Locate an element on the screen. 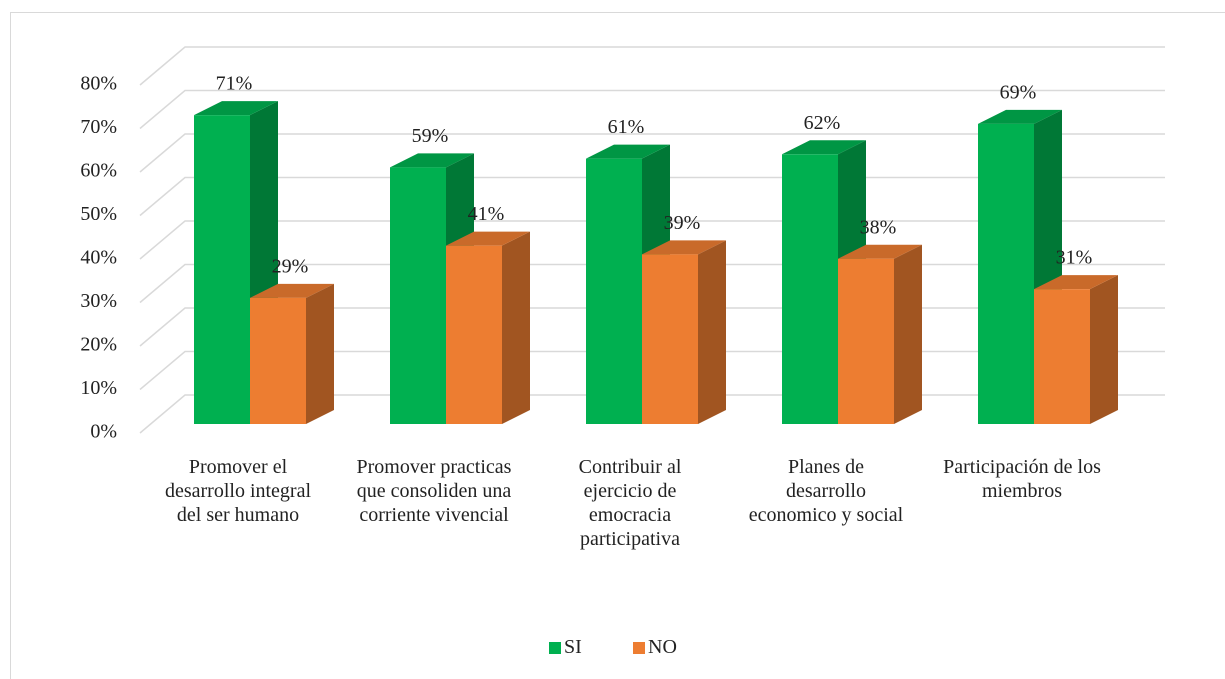 This screenshot has height=679, width=1225. legend-item: NO is located at coordinates (655, 647).